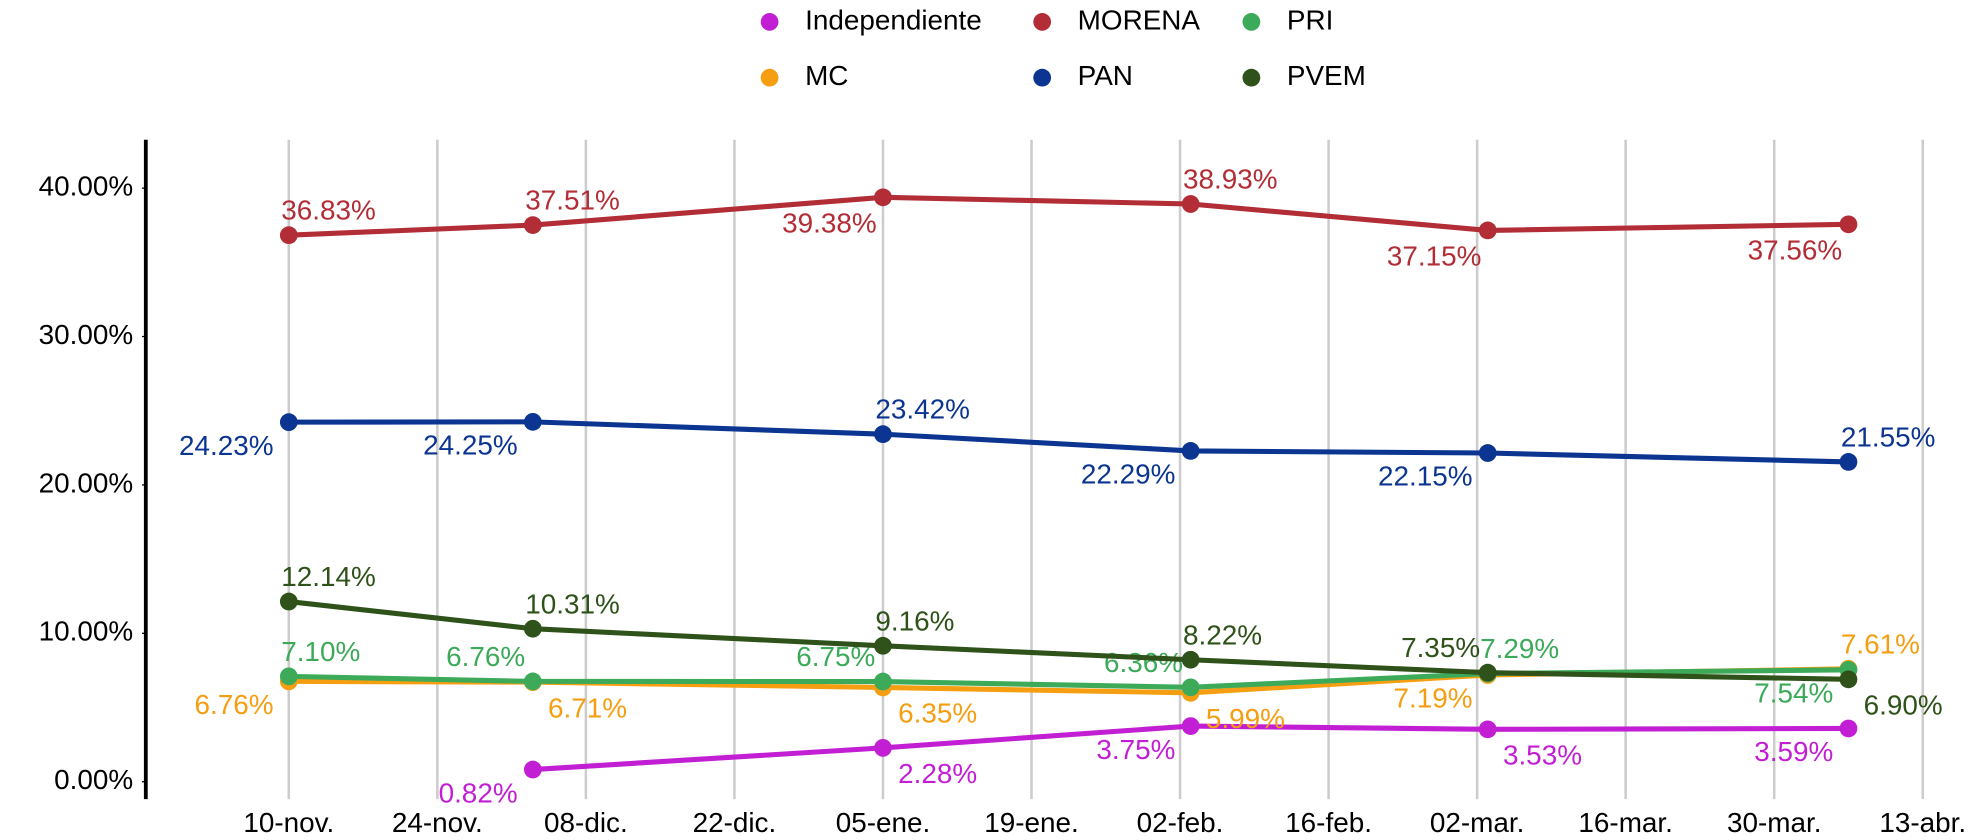  Describe the element at coordinates (1328, 822) in the screenshot. I see `x-tick-label: 16-feb.` at that location.